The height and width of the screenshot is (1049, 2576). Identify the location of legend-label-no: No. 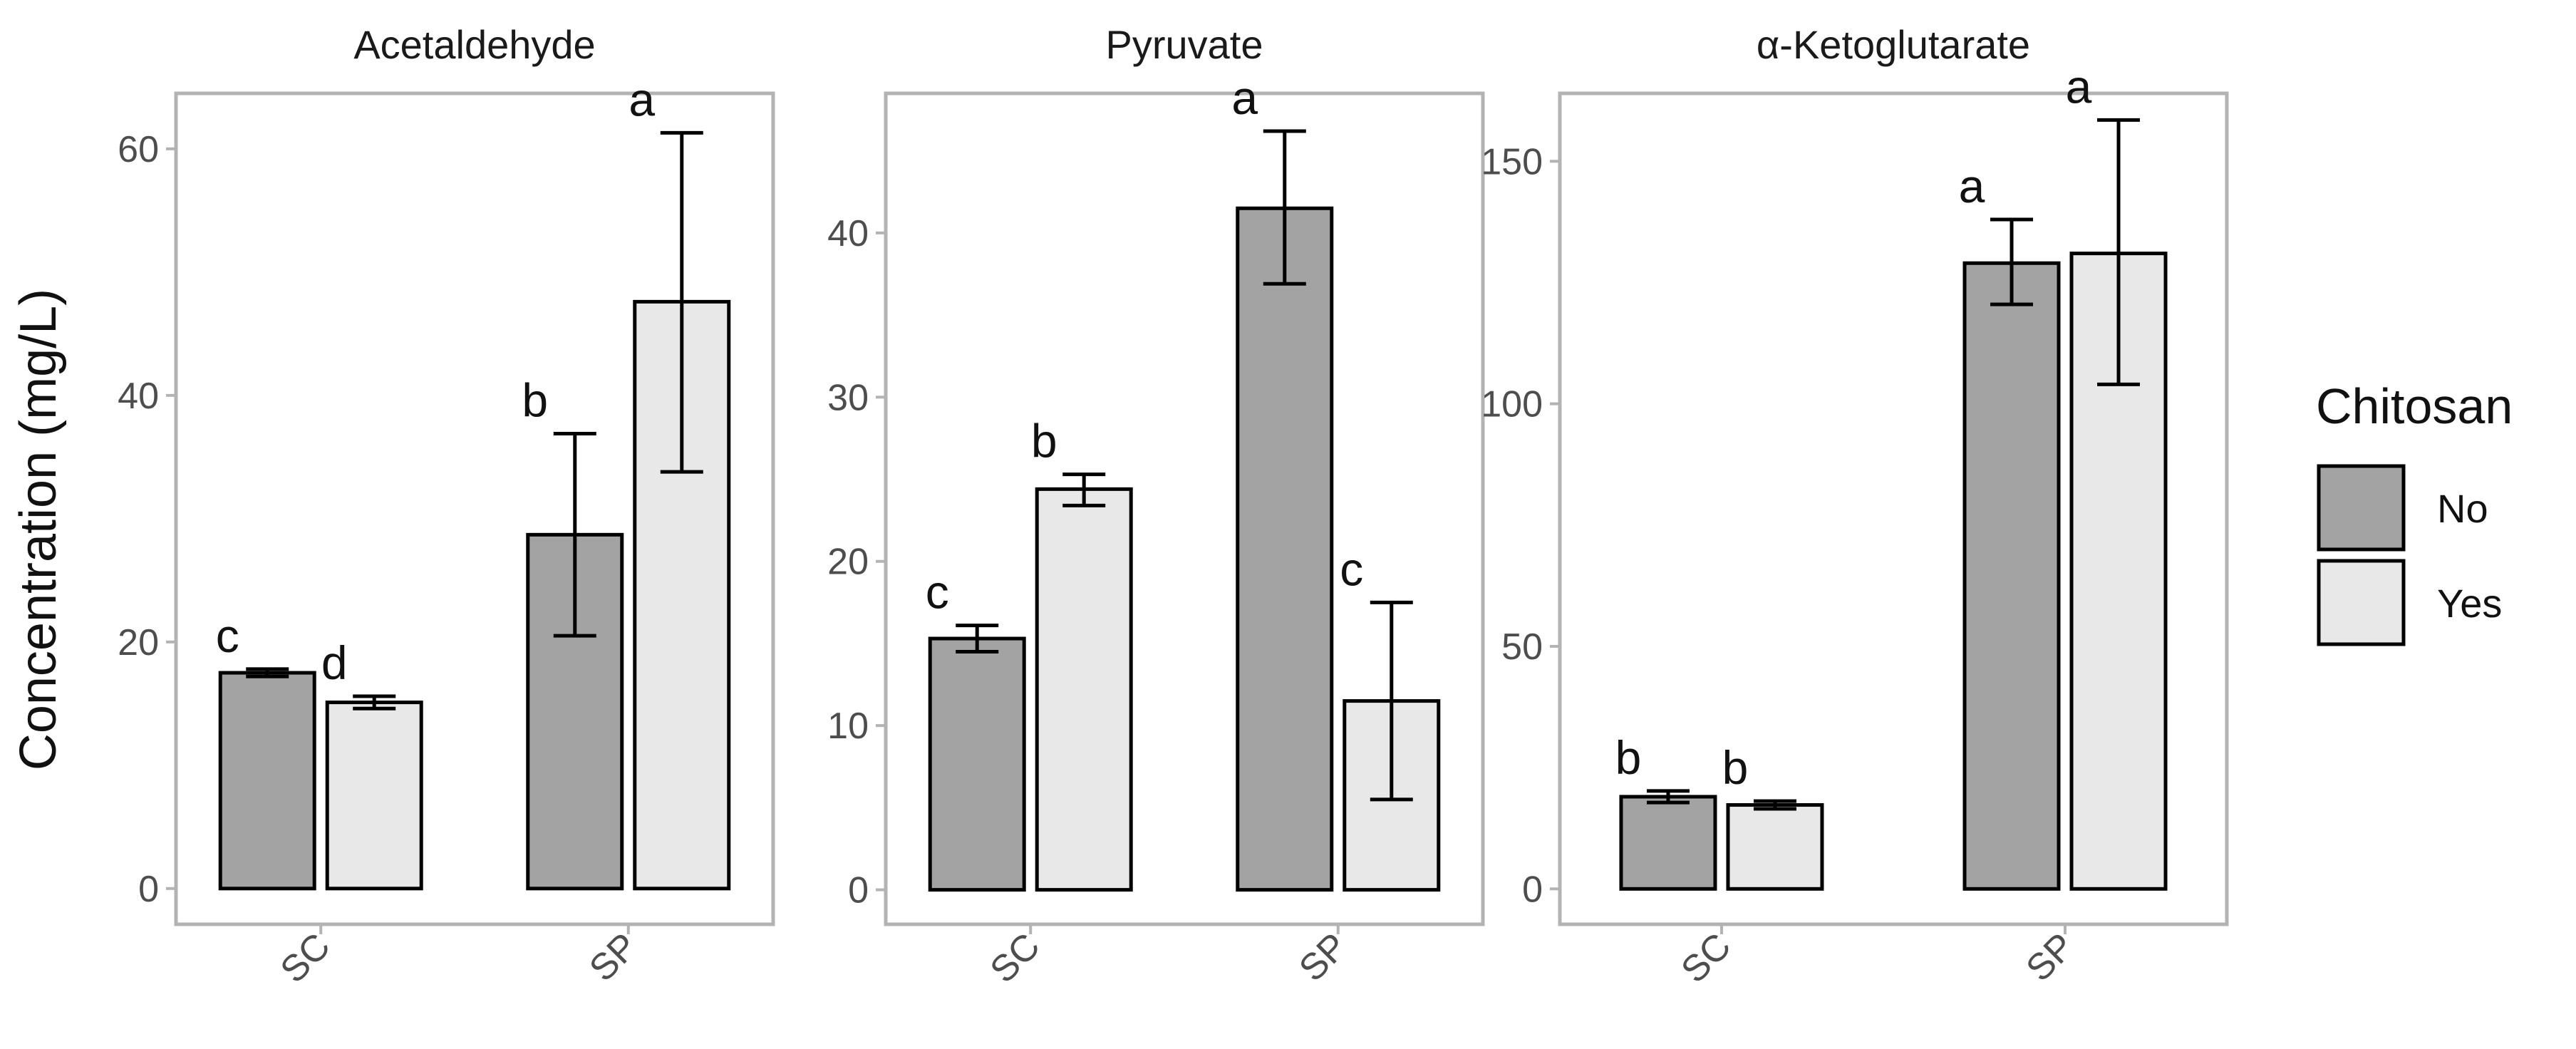
(2462, 508).